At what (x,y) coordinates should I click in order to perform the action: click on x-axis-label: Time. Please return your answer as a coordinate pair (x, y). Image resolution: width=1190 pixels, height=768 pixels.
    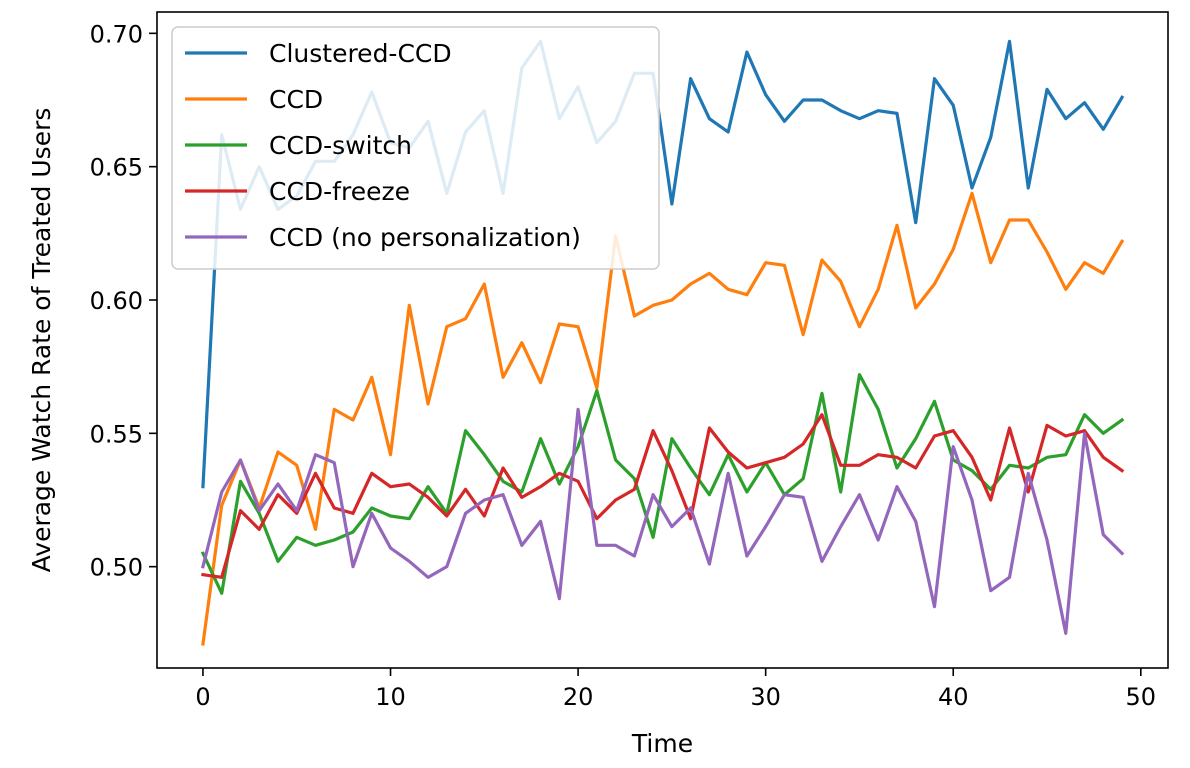
    Looking at the image, I should click on (662, 743).